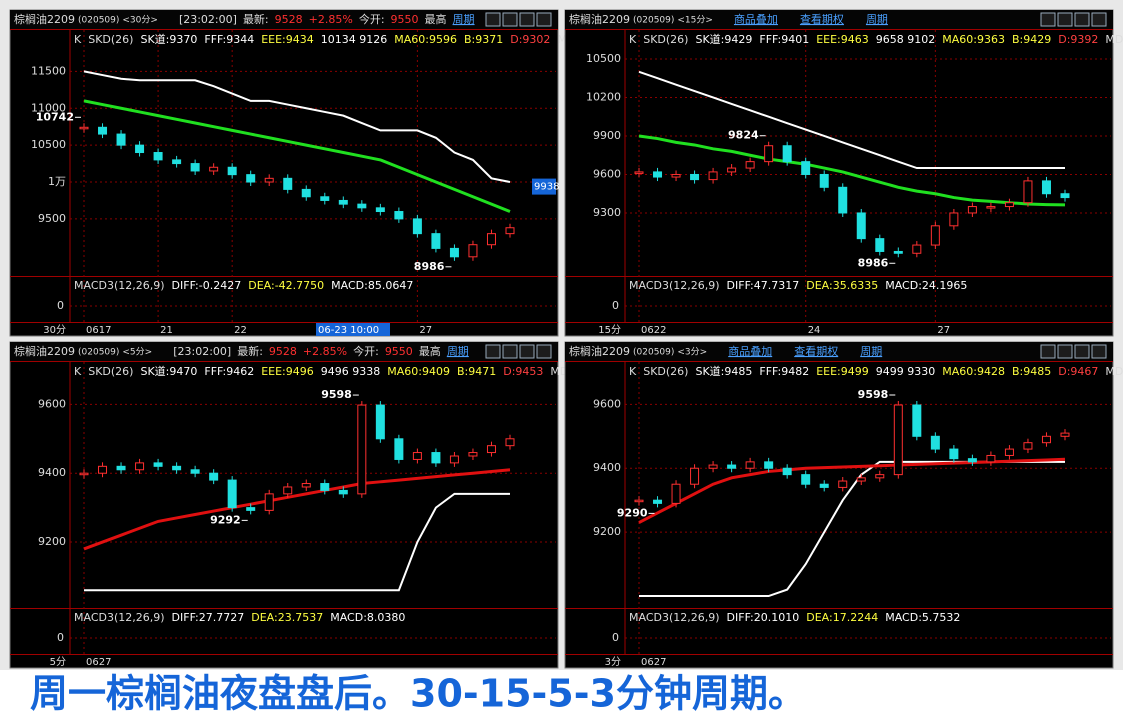 The image size is (1123, 719). Describe the element at coordinates (119, 617) in the screenshot. I see `macd-text: MACD3(12,26,9)` at that location.